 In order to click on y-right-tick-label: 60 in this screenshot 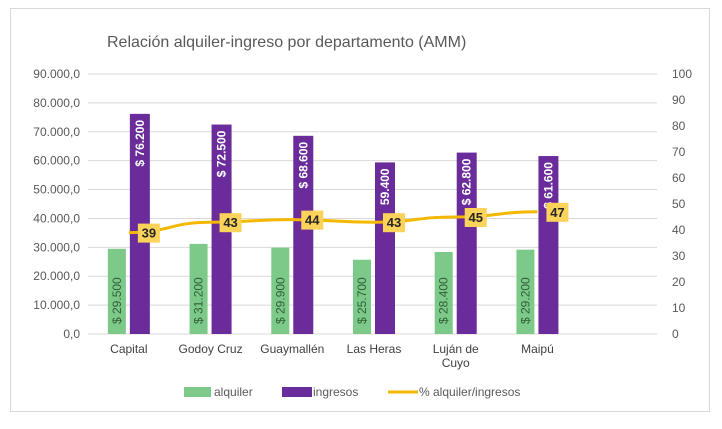, I will do `click(679, 178)`.